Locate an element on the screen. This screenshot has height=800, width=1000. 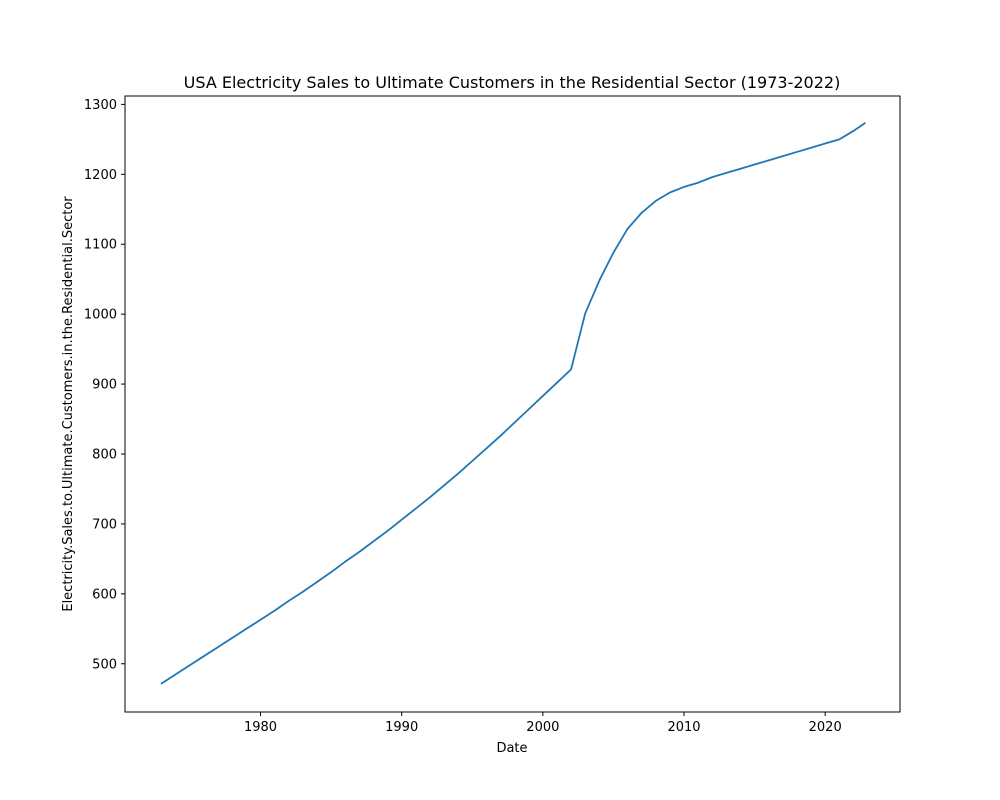
y-tick-label: 1200 is located at coordinates (100, 175).